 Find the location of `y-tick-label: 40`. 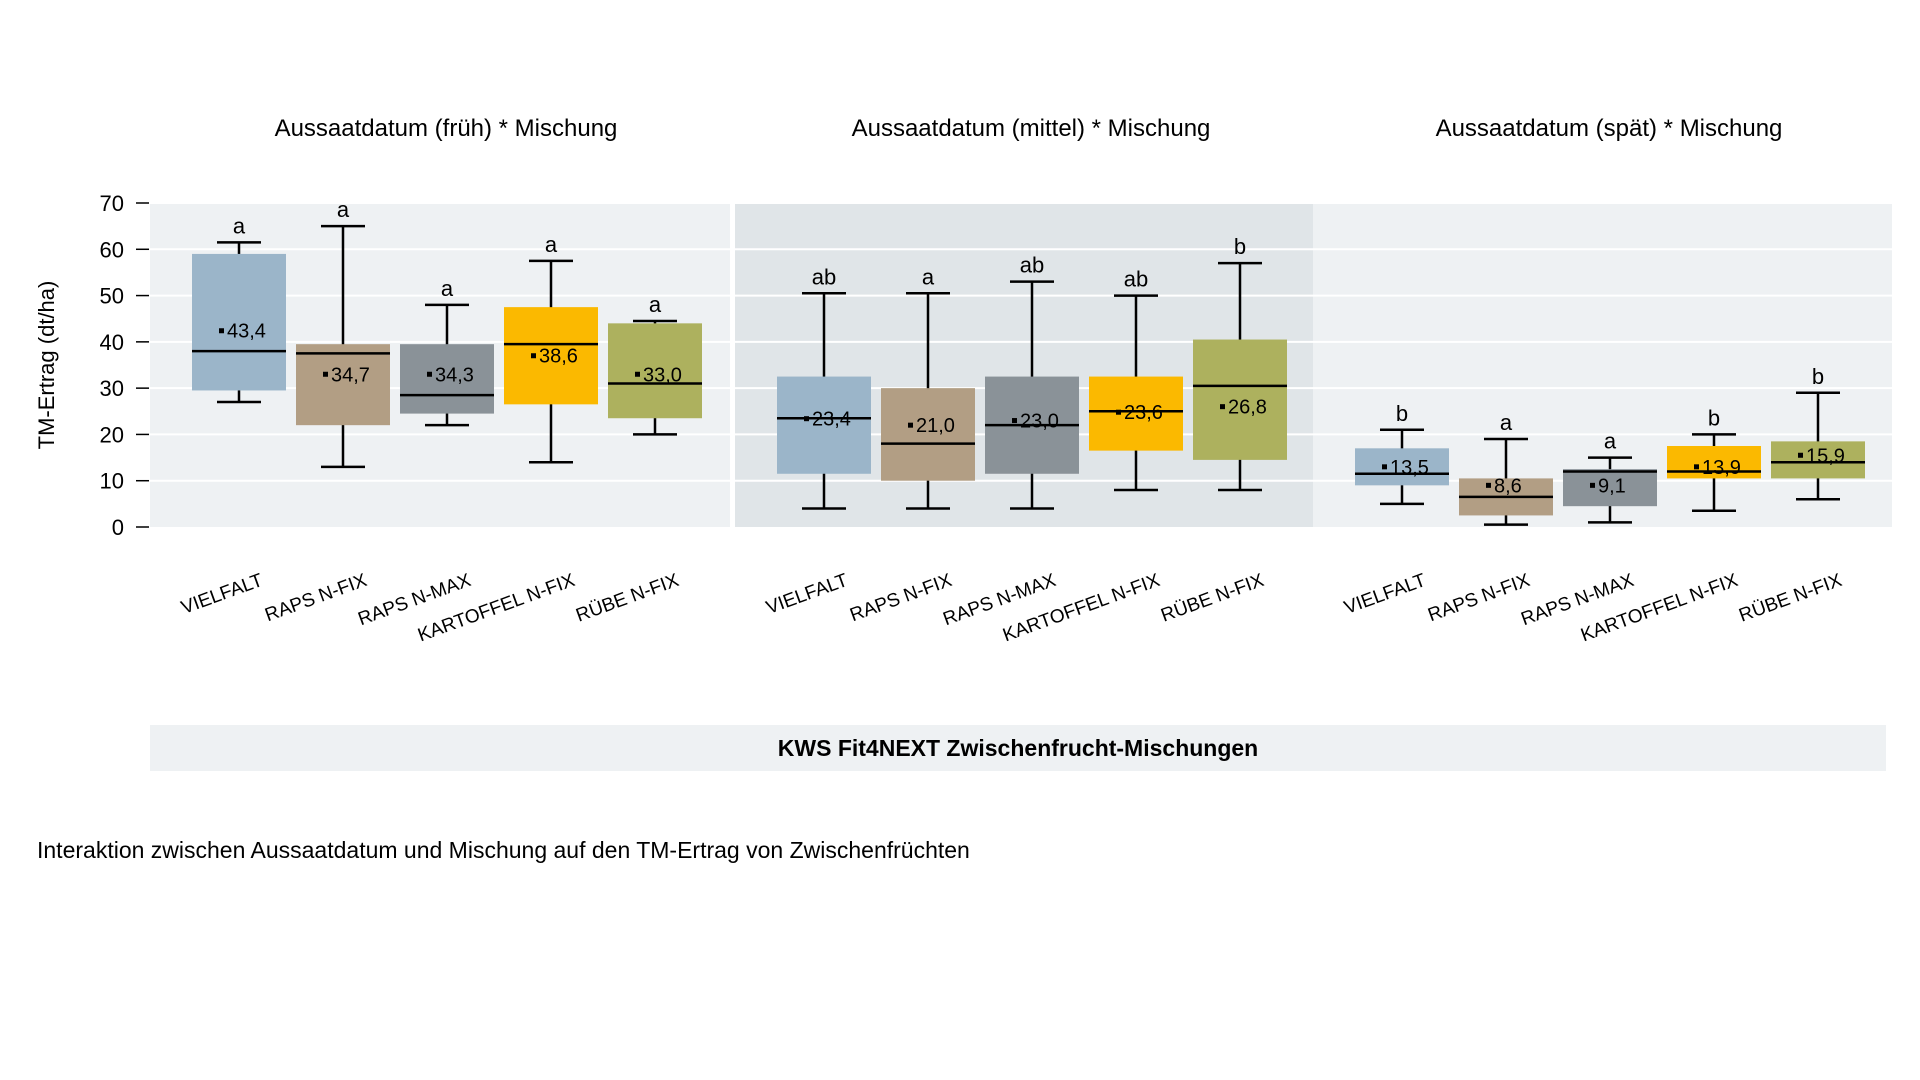

y-tick-label: 40 is located at coordinates (112, 342).